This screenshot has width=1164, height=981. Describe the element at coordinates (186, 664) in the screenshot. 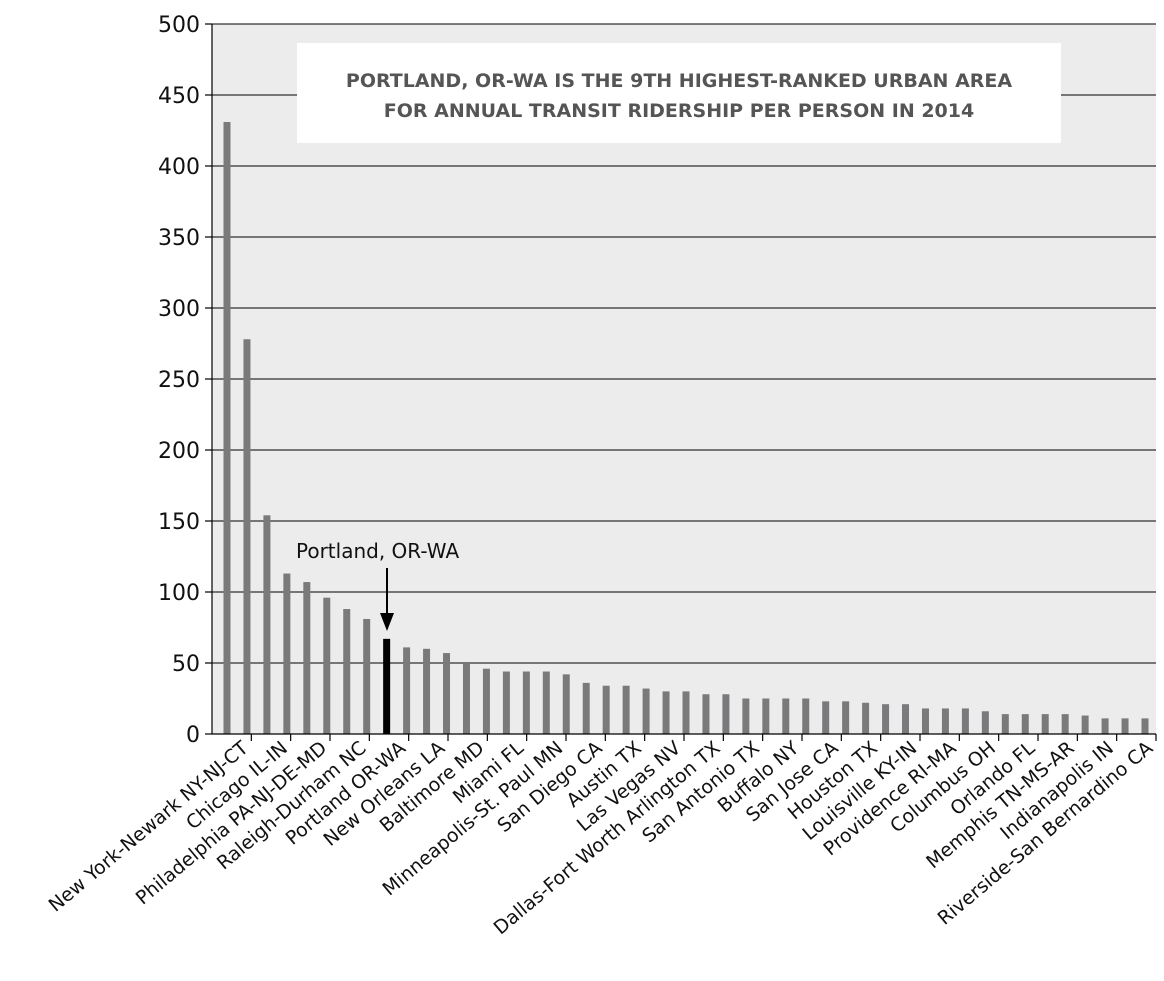

I see `y-tick-label-50: 50` at that location.